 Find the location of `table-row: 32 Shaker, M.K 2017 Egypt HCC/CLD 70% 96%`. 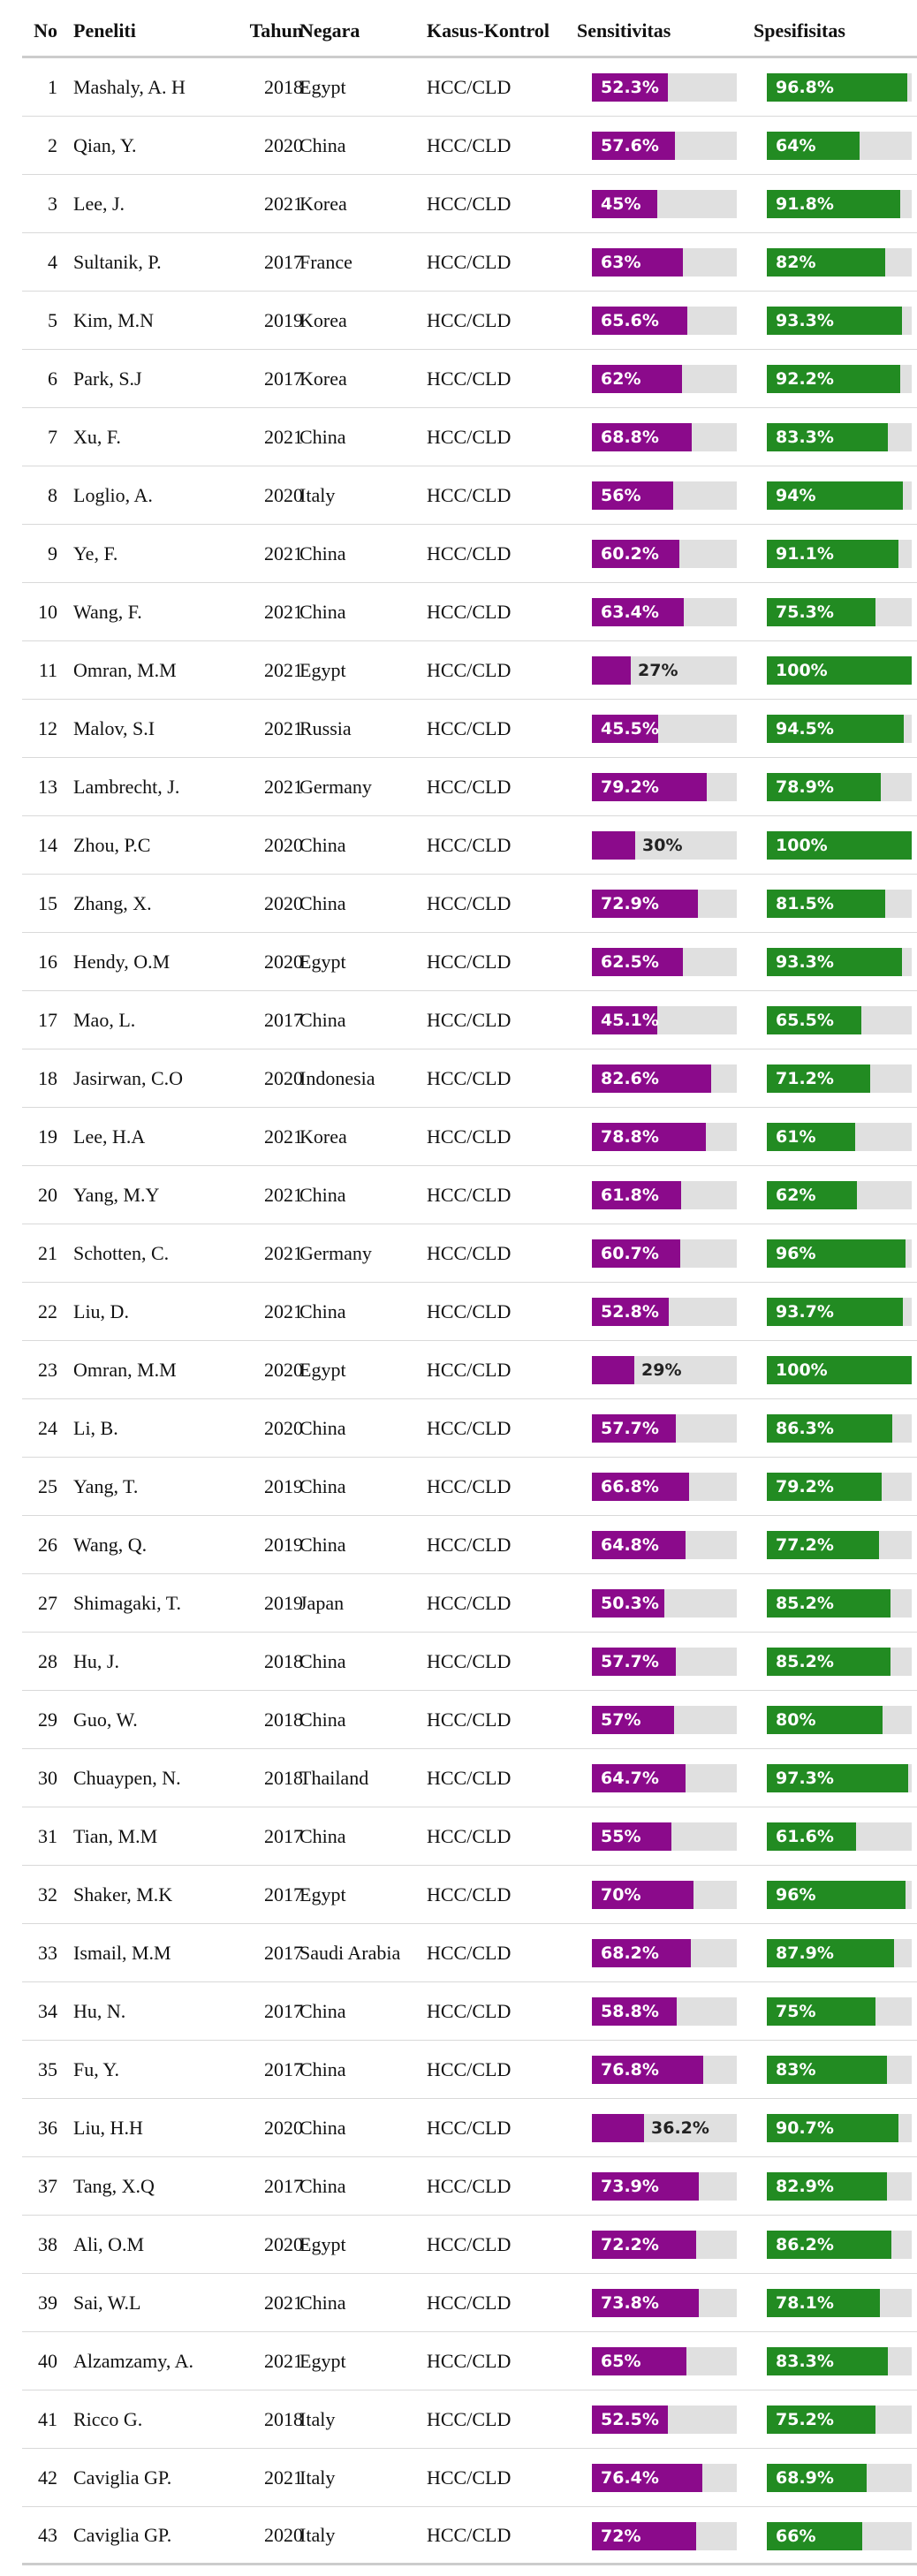

table-row: 32 Shaker, M.K 2017 Egypt HCC/CLD 70% 96% is located at coordinates (470, 1895).